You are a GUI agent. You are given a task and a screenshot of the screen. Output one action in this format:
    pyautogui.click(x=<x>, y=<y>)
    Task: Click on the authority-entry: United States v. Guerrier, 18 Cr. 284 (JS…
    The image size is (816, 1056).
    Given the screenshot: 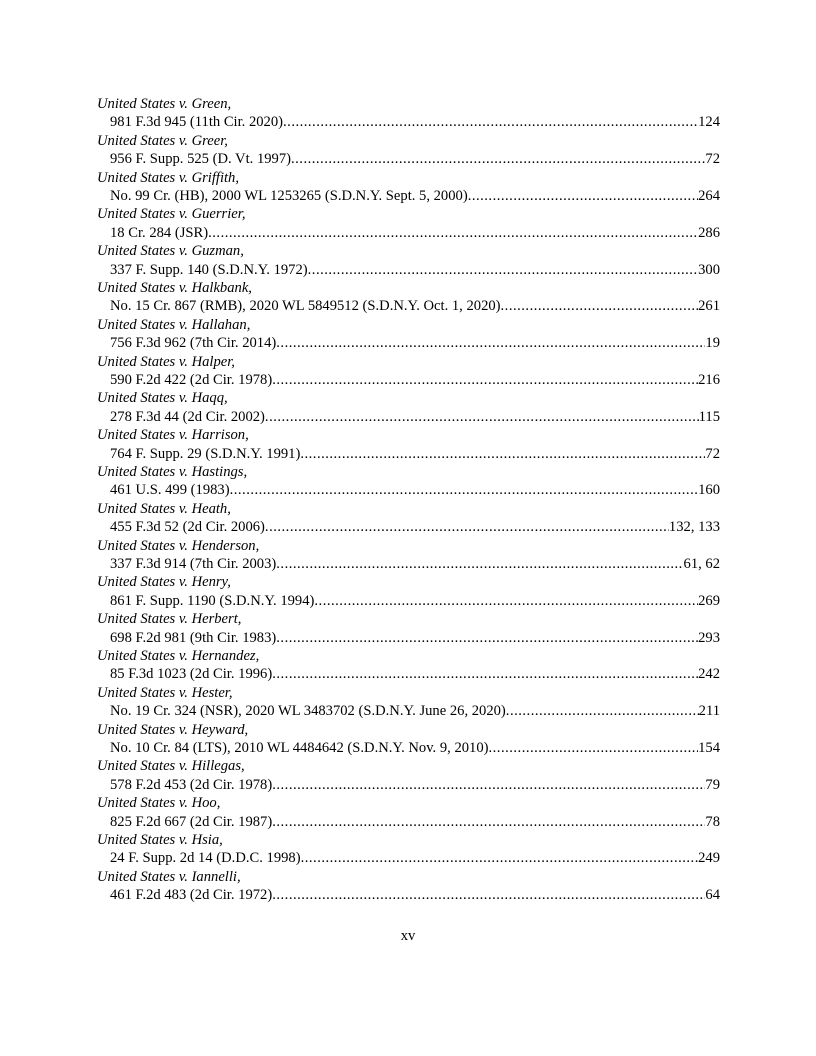 What is the action you would take?
    pyautogui.click(x=408, y=223)
    